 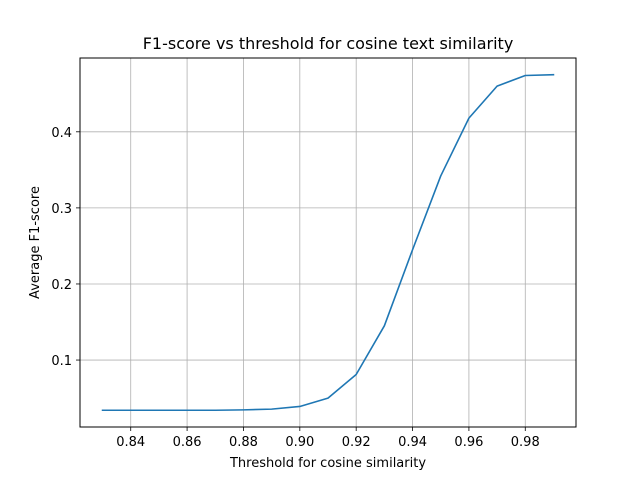 What do you see at coordinates (61, 285) in the screenshot?
I see `y-tick-label: 0.2` at bounding box center [61, 285].